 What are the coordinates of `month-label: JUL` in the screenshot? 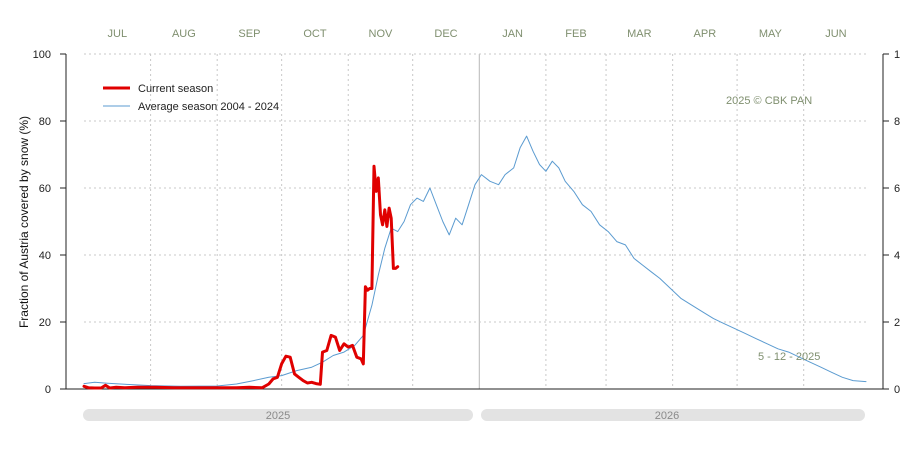 It's located at (118, 34).